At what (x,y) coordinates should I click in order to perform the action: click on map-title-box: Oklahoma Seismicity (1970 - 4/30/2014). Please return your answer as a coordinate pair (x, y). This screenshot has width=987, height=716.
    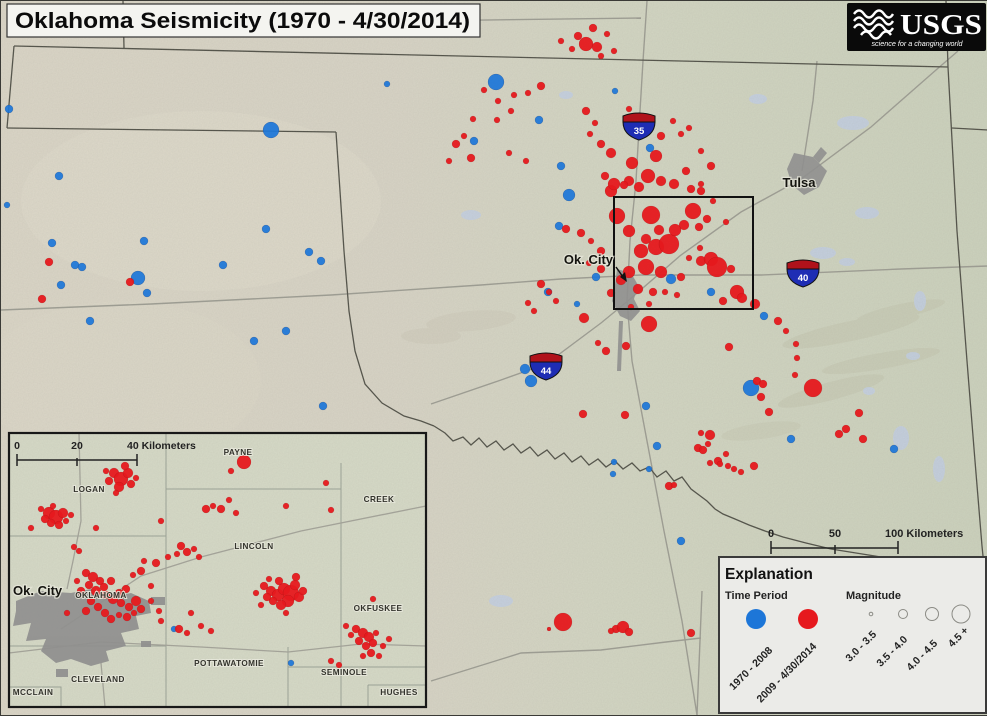
    Looking at the image, I should click on (243, 20).